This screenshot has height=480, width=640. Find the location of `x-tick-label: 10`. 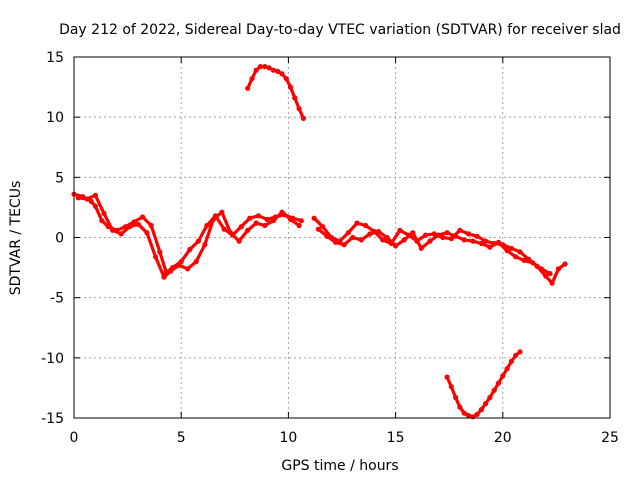

x-tick-label: 10 is located at coordinates (288, 438).